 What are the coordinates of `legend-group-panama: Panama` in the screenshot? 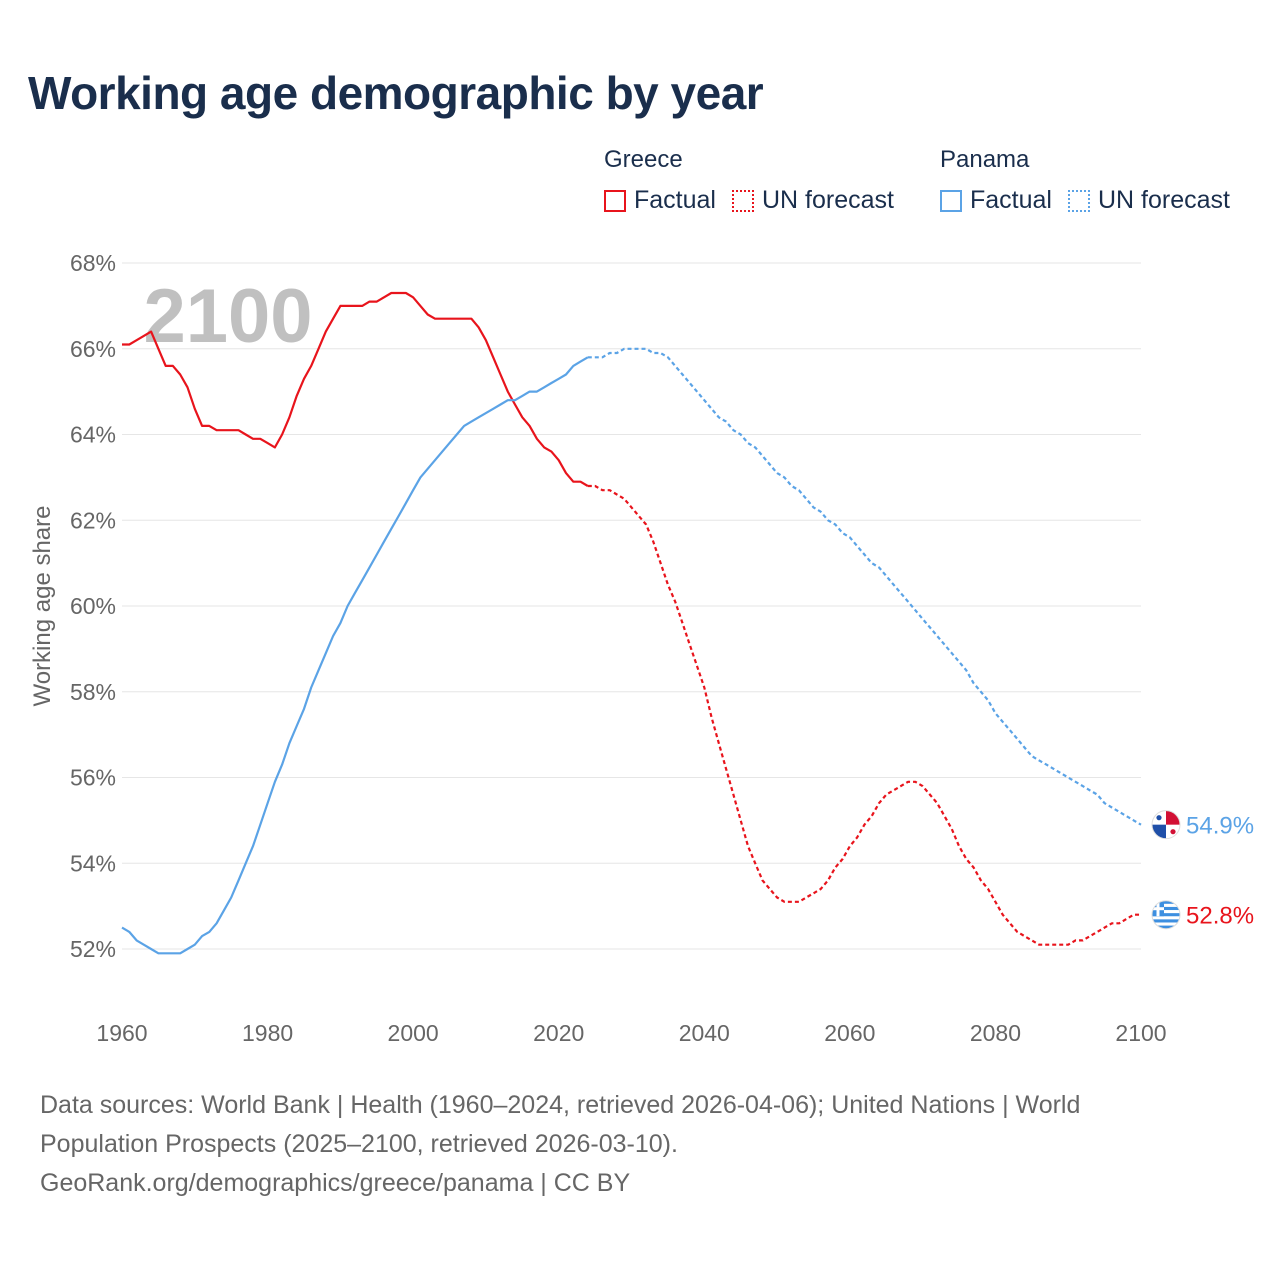 It's located at (984, 160).